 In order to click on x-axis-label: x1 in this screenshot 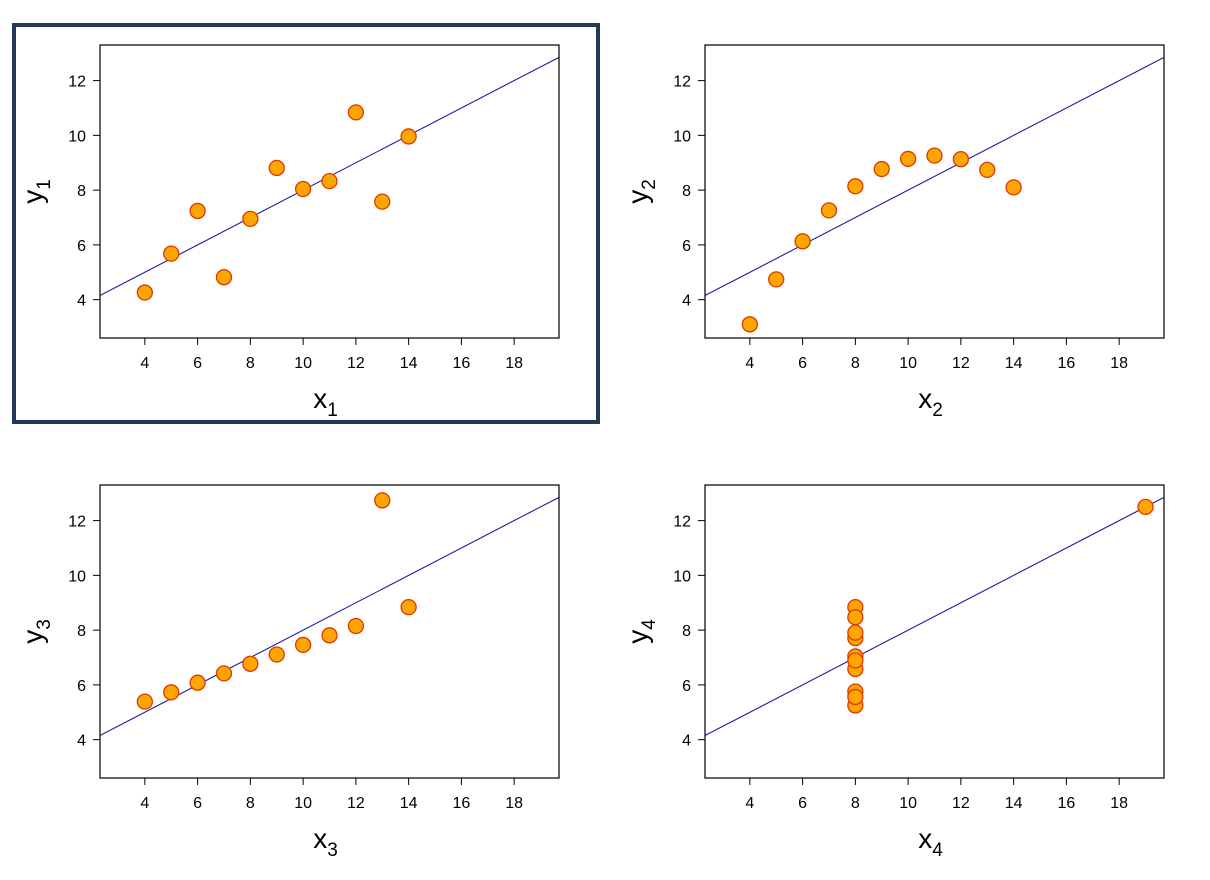, I will do `click(325, 402)`.